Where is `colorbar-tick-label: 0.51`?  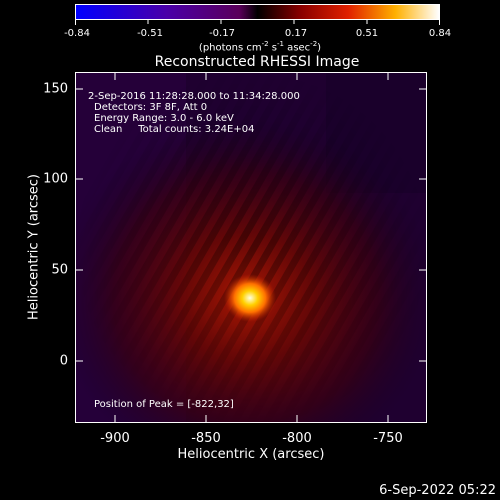 colorbar-tick-label: 0.51 is located at coordinates (367, 33).